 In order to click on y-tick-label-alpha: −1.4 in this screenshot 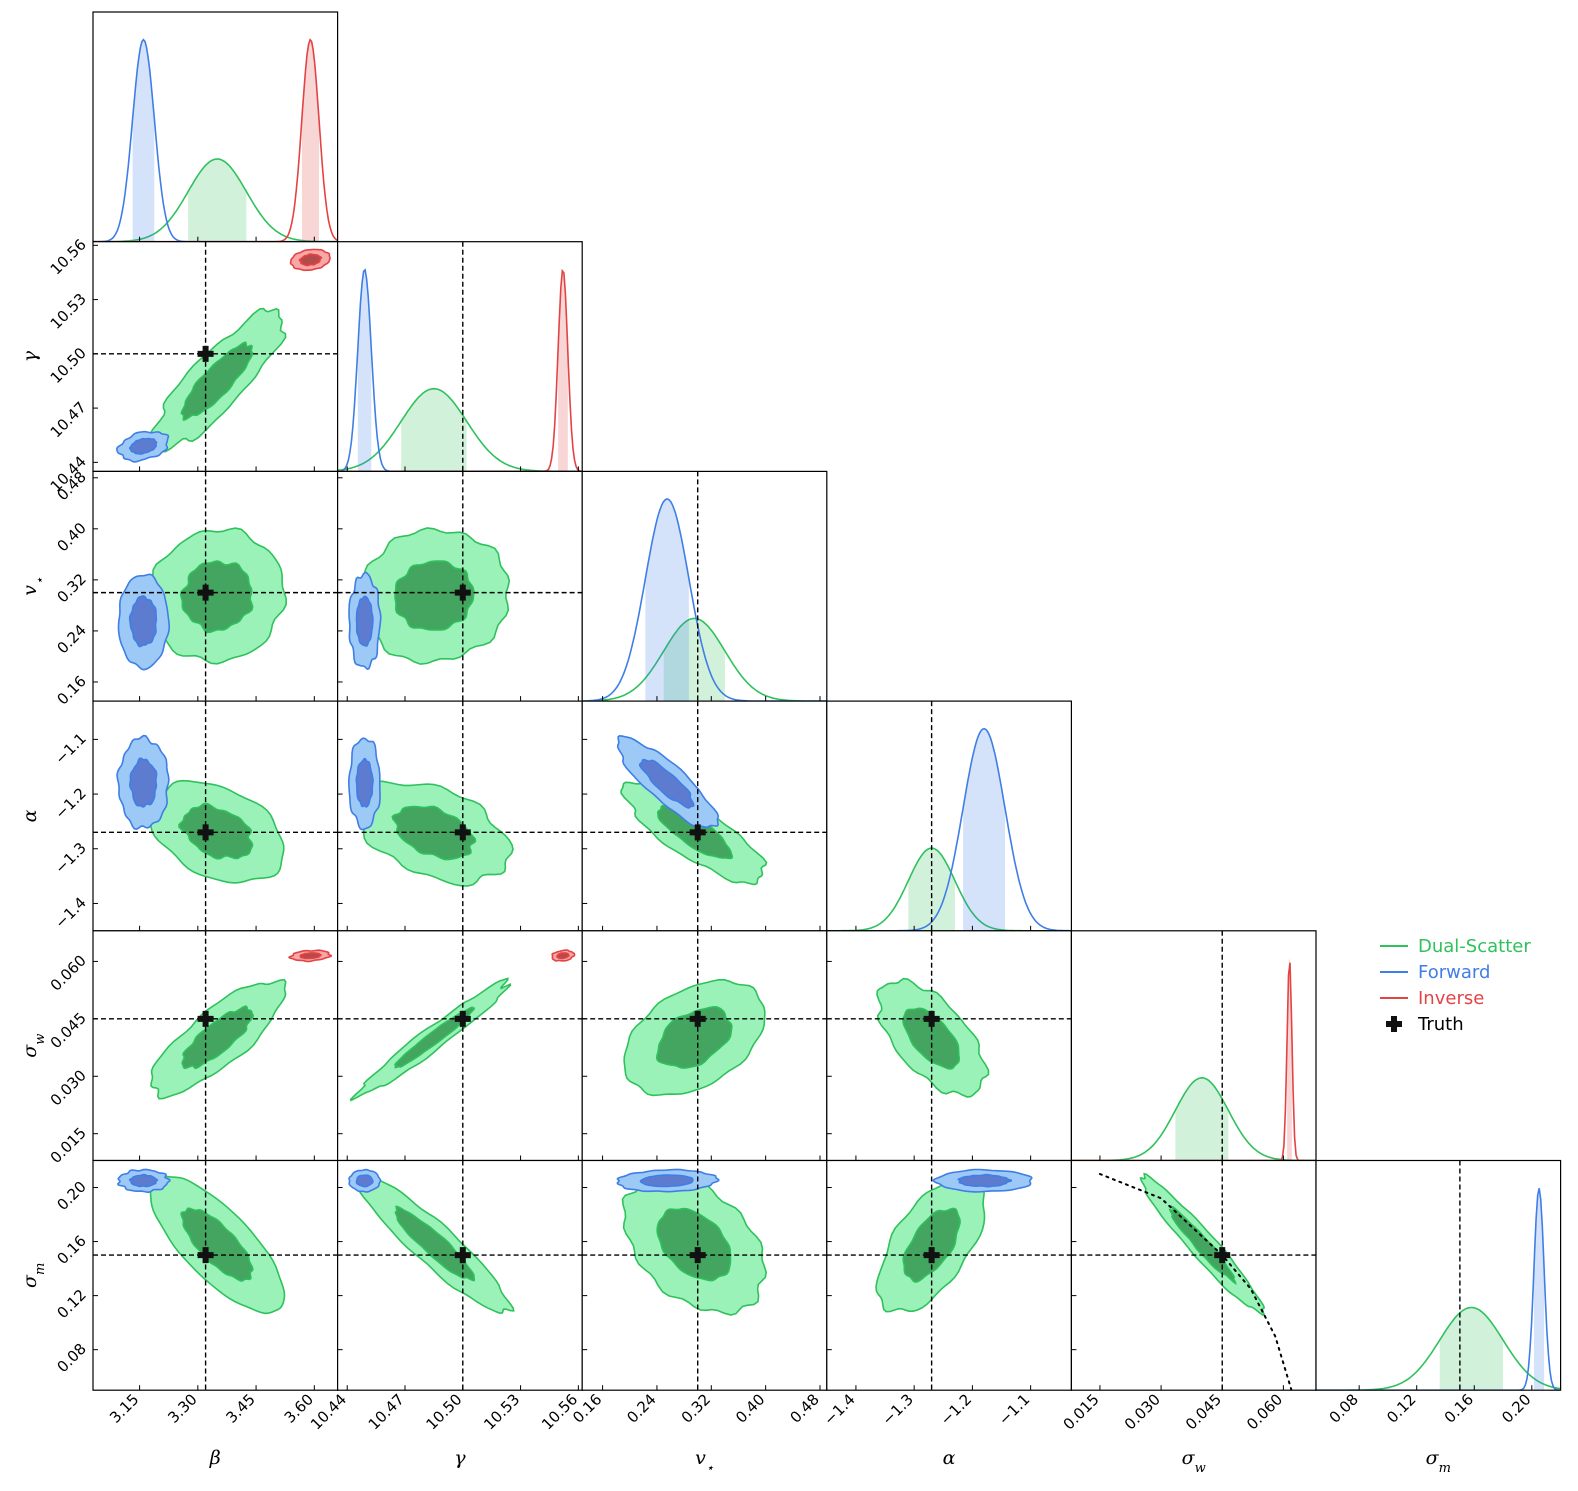, I will do `click(70, 913)`.